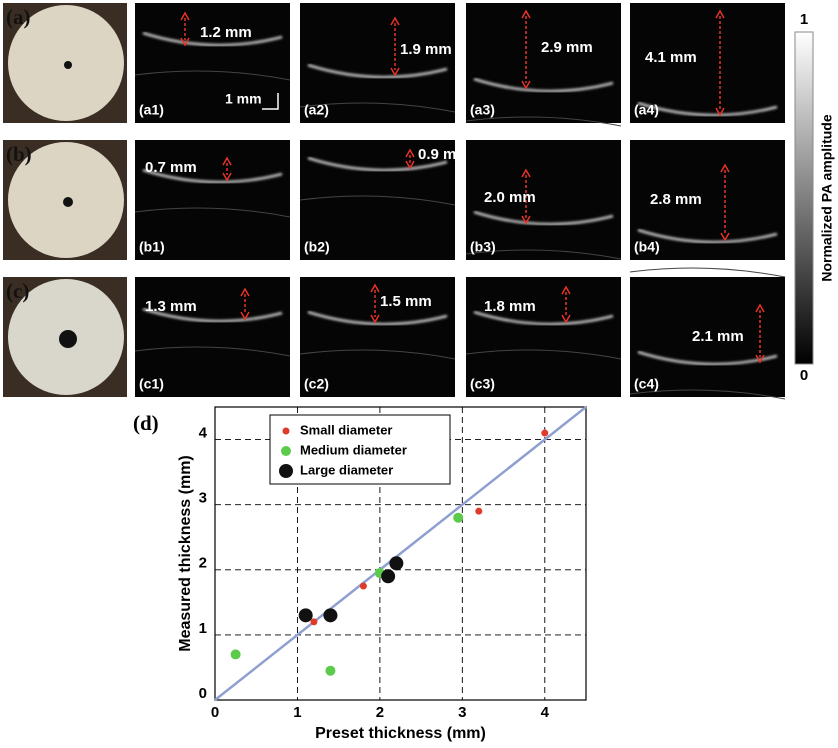 This screenshot has width=838, height=748. Describe the element at coordinates (718, 336) in the screenshot. I see `thickness-label: 2.1 mm` at that location.